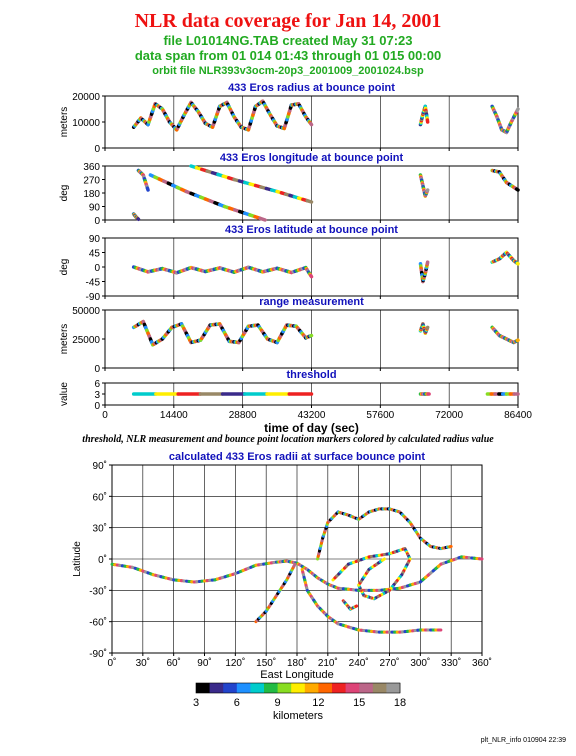 Image resolution: width=576 pixels, height=756 pixels. Describe the element at coordinates (451, 663) in the screenshot. I see `x-tick-label: 330˚` at that location.